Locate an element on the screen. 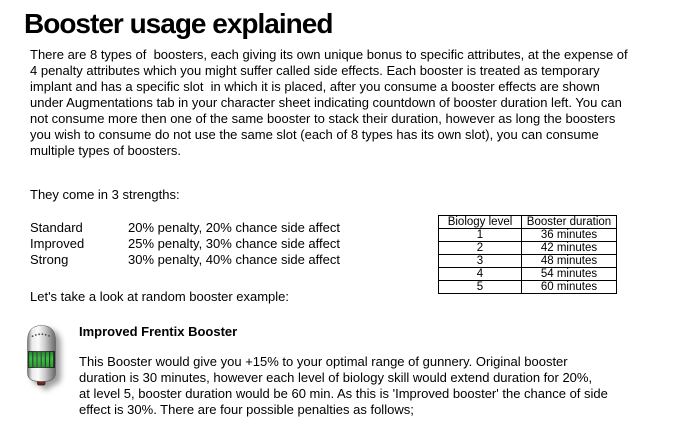  table-row: 2 42 minutes is located at coordinates (527, 248).